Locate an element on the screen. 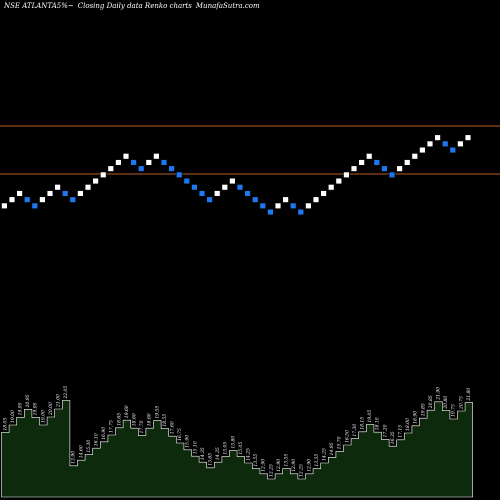 The image size is (500, 500). volume-label: 19.60 is located at coordinates (127, 411).